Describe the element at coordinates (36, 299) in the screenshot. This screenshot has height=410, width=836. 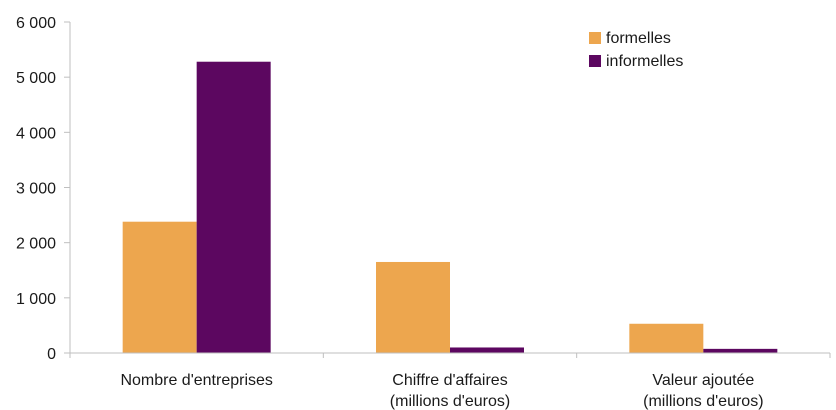
I see `y-tick-label: 1 000` at that location.